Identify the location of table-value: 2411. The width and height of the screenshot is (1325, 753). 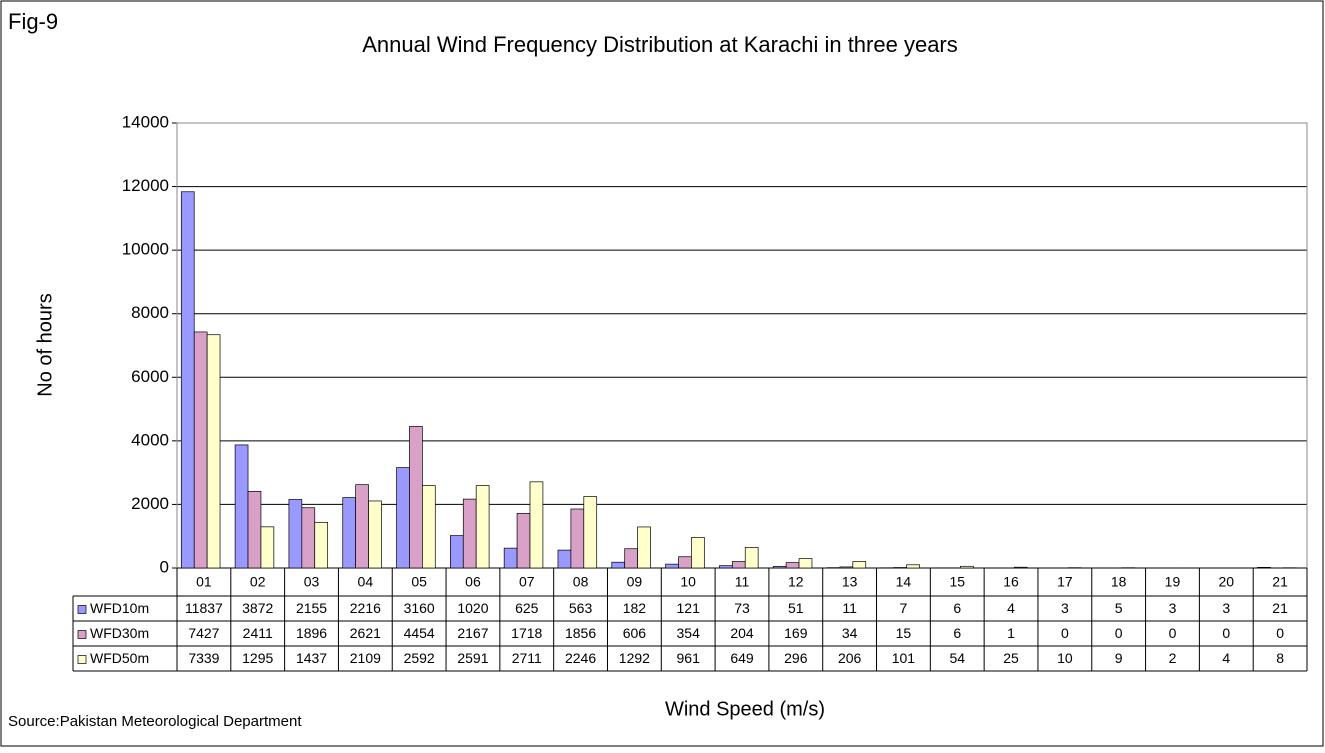
(258, 633).